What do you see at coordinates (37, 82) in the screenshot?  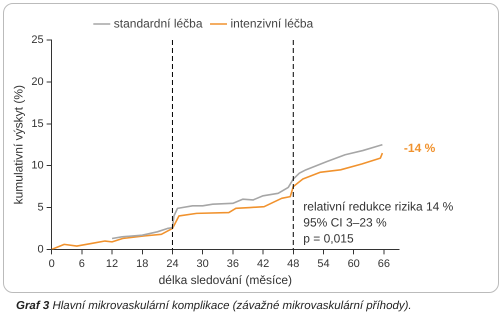 I see `y-tick-label: 20` at bounding box center [37, 82].